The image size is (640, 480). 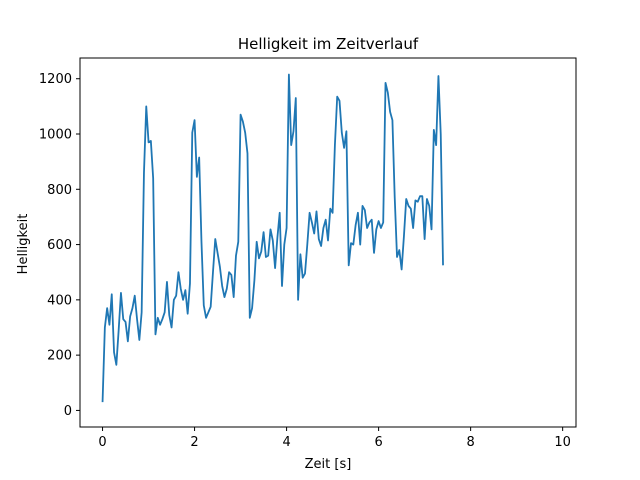 I want to click on x-axis-label: Zeit [s], so click(x=328, y=464).